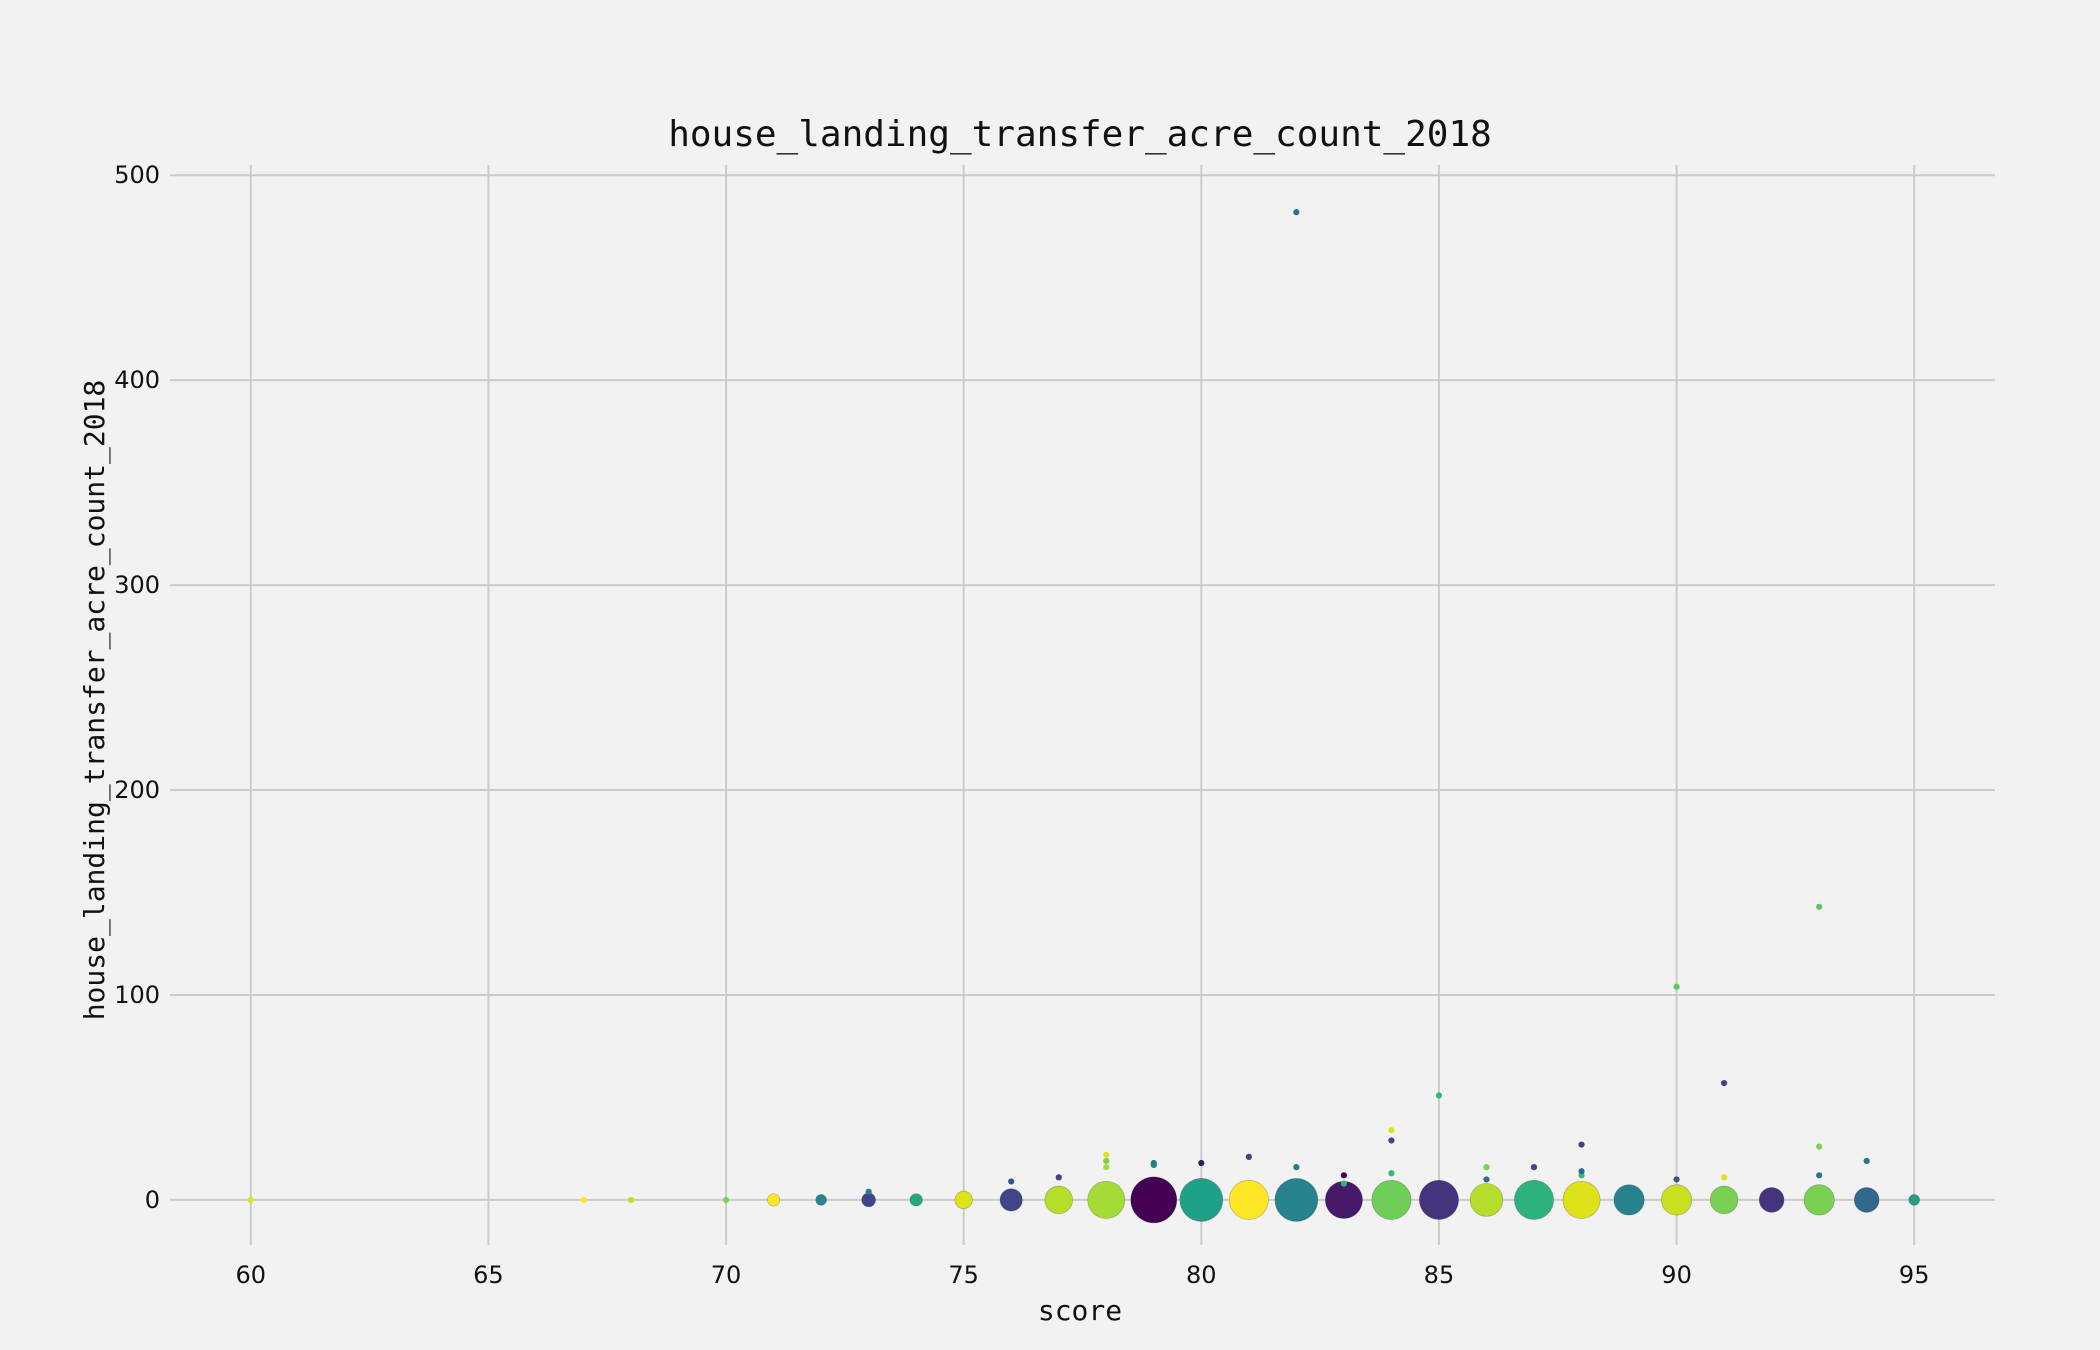  What do you see at coordinates (726, 1275) in the screenshot?
I see `x-tick-label: 70` at bounding box center [726, 1275].